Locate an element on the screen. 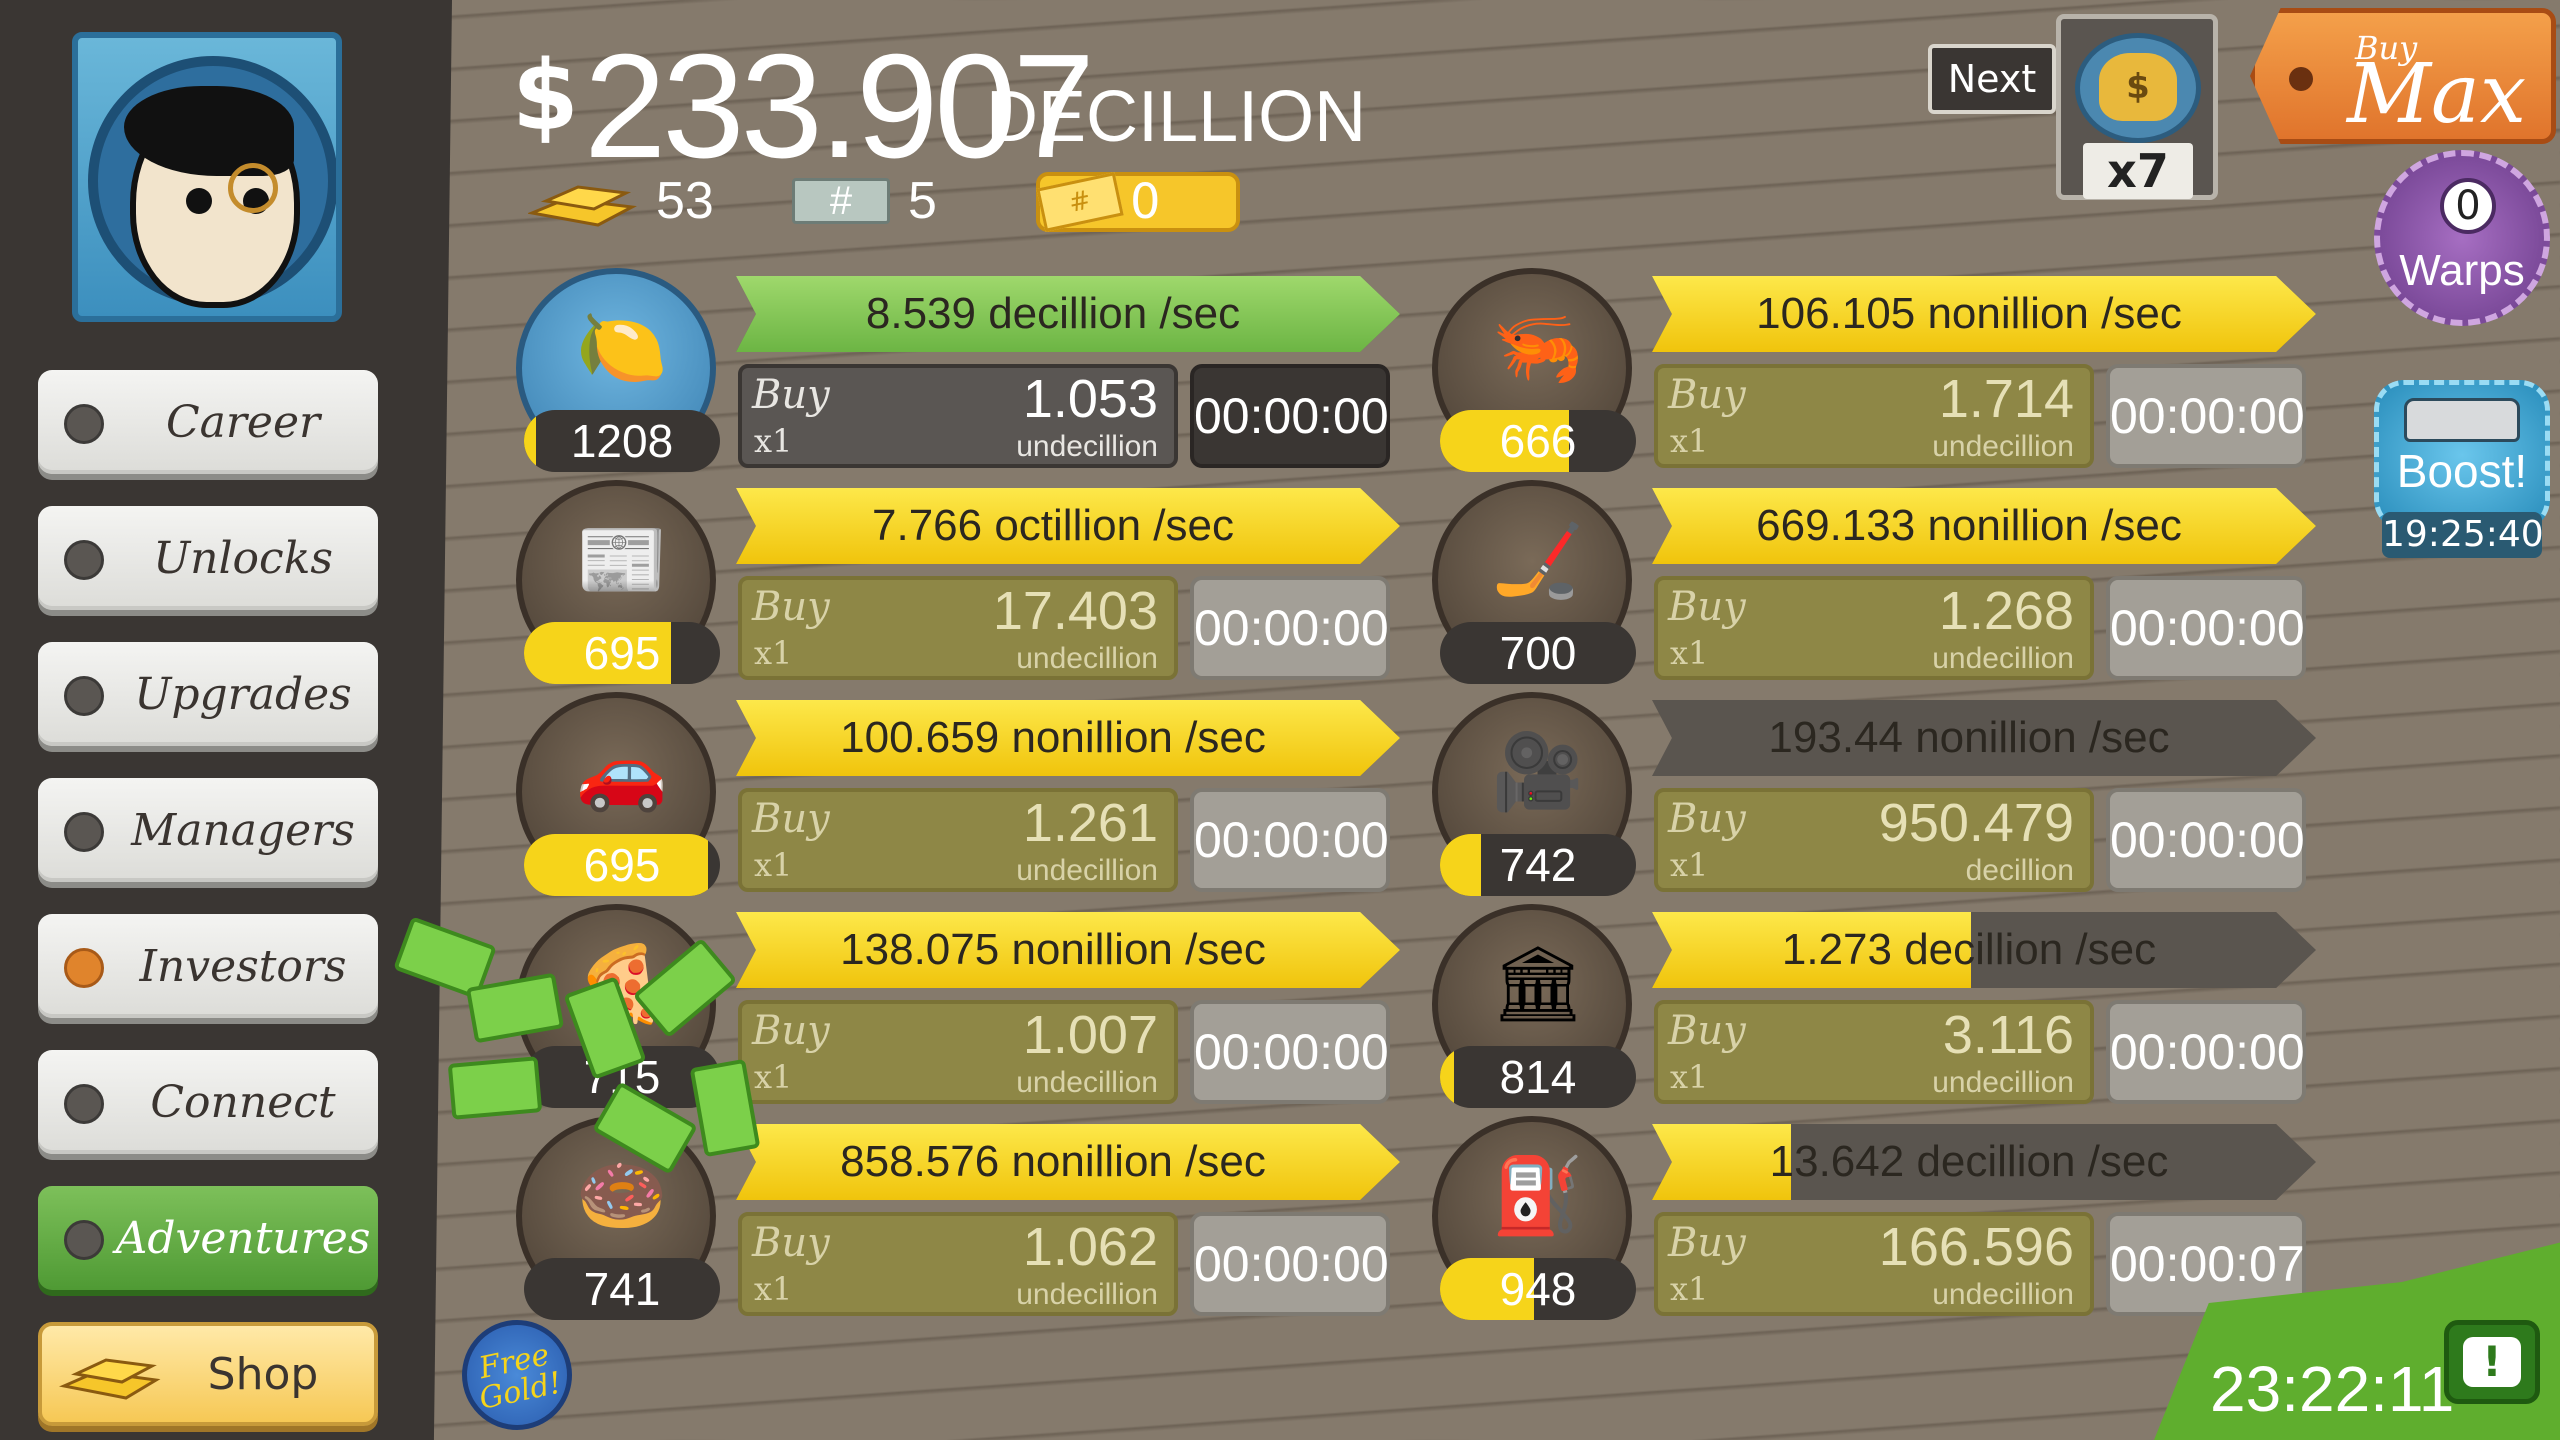 This screenshot has width=2560, height=1440. avatar is located at coordinates (207, 177).